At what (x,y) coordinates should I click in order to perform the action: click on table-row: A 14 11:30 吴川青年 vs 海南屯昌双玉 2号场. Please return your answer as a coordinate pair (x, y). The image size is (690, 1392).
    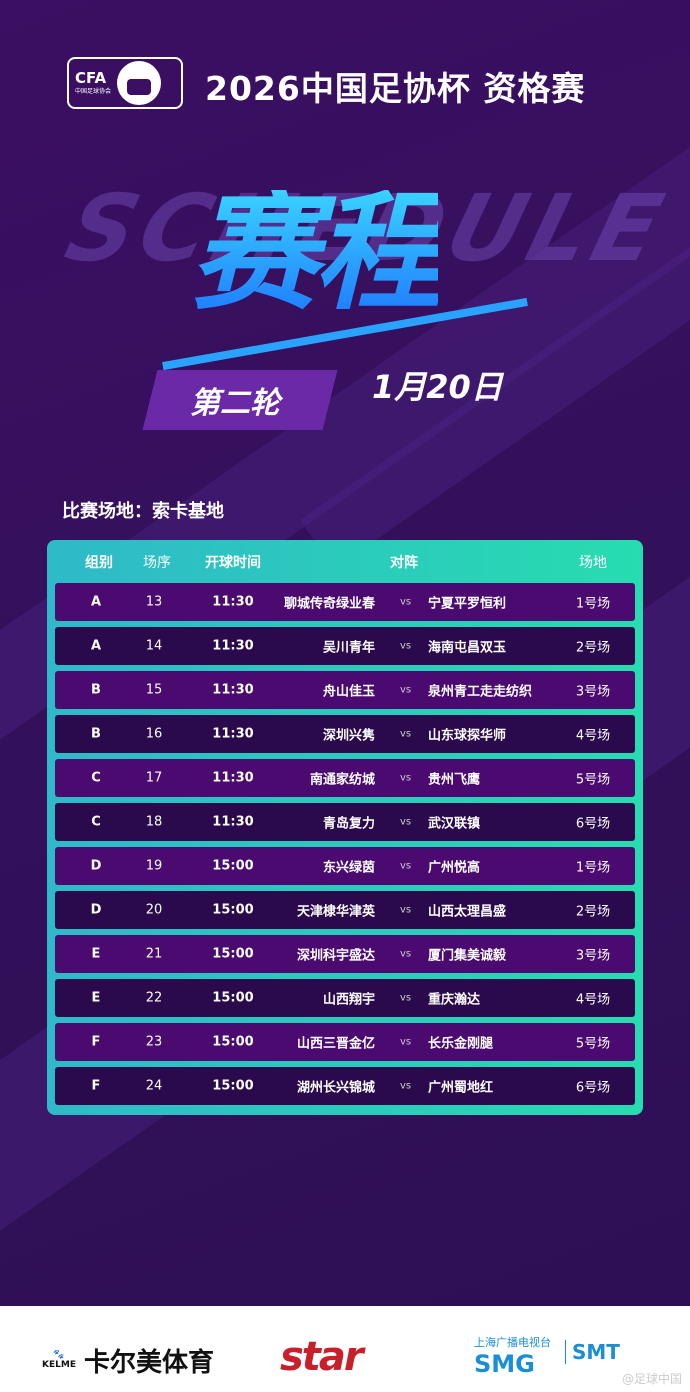
    Looking at the image, I should click on (345, 646).